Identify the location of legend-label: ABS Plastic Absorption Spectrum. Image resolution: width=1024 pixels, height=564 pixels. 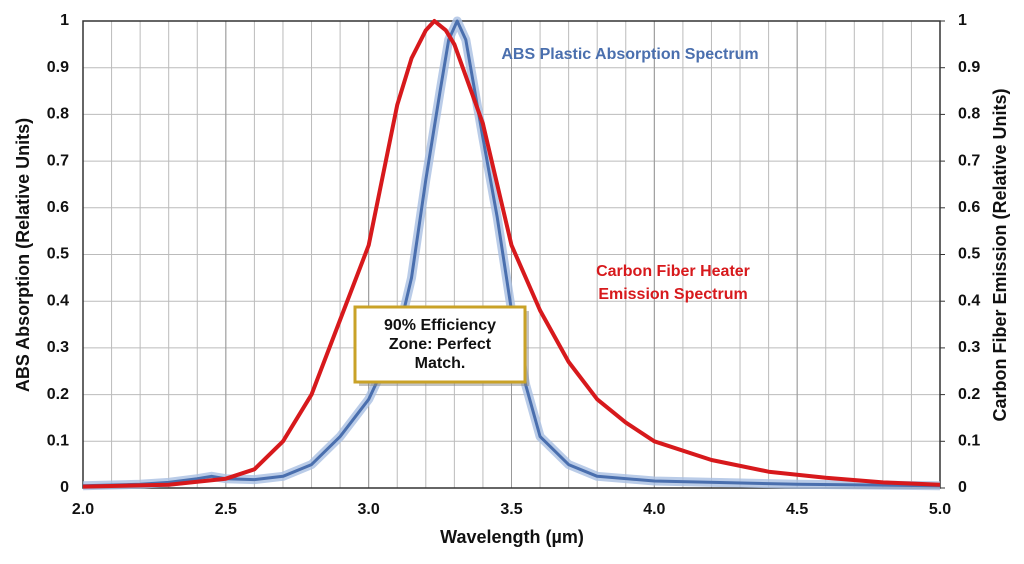
(629, 54).